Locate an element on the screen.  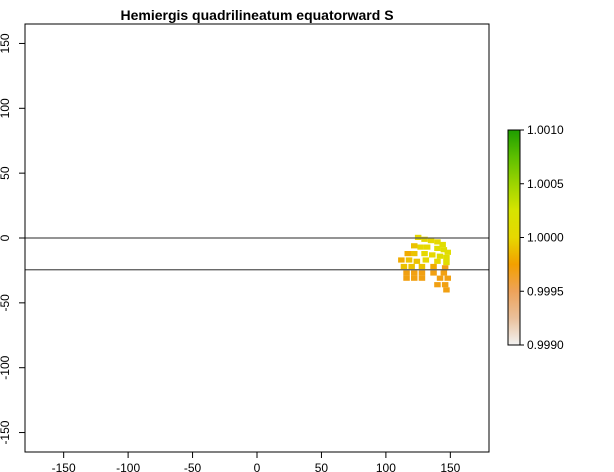
reference-lines is located at coordinates (257, 254).